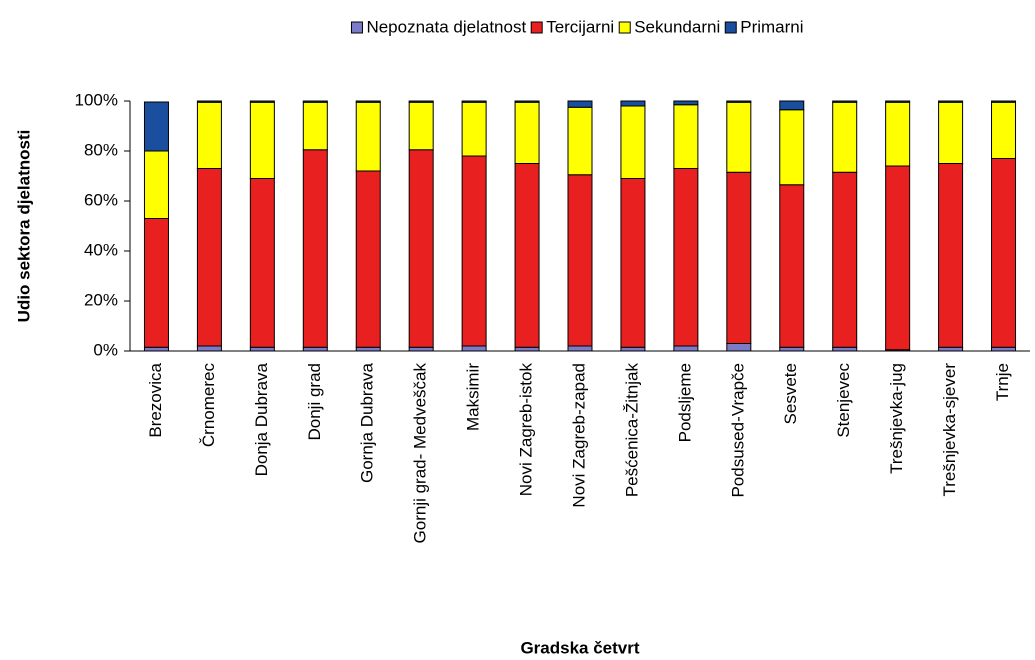 The width and height of the screenshot is (1035, 660). I want to click on x-tick-label: Trešnjevka-jug, so click(896, 418).